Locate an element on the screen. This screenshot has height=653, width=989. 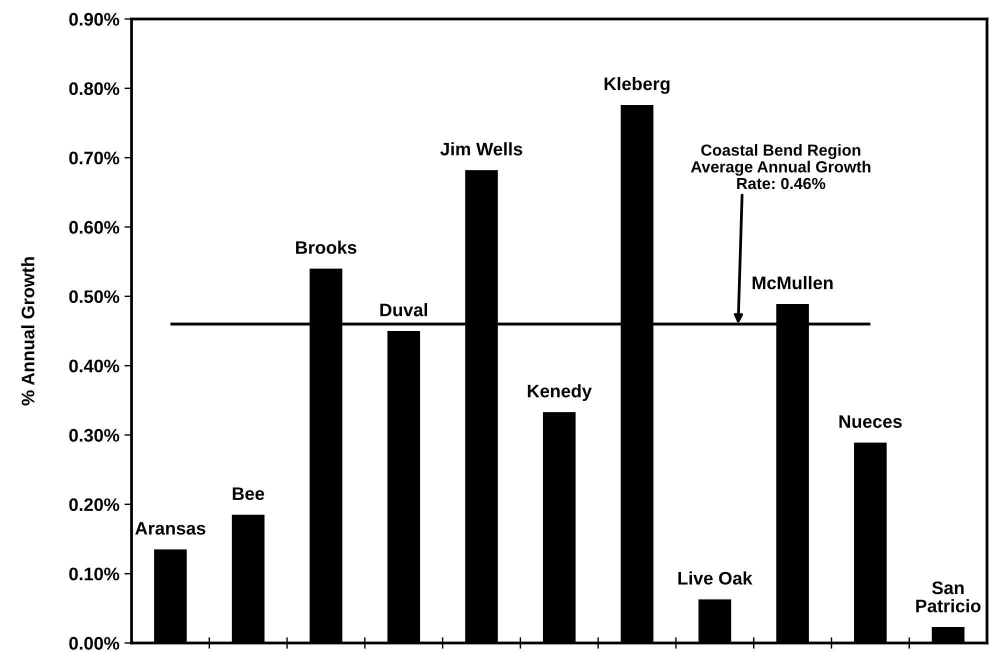
x-tick-label: Jim Wells is located at coordinates (481, 149).